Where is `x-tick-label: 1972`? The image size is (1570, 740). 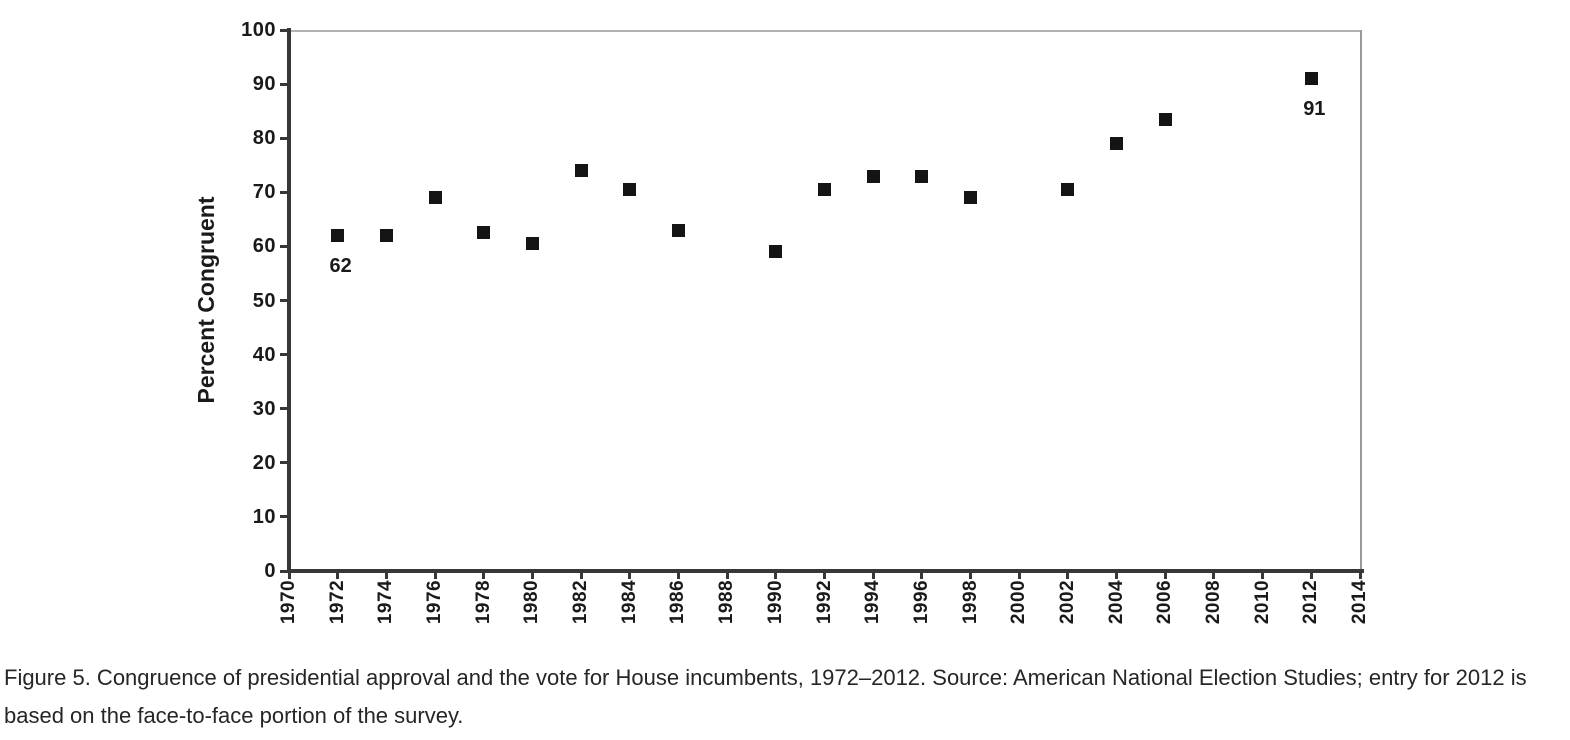
x-tick-label: 1972 is located at coordinates (337, 602).